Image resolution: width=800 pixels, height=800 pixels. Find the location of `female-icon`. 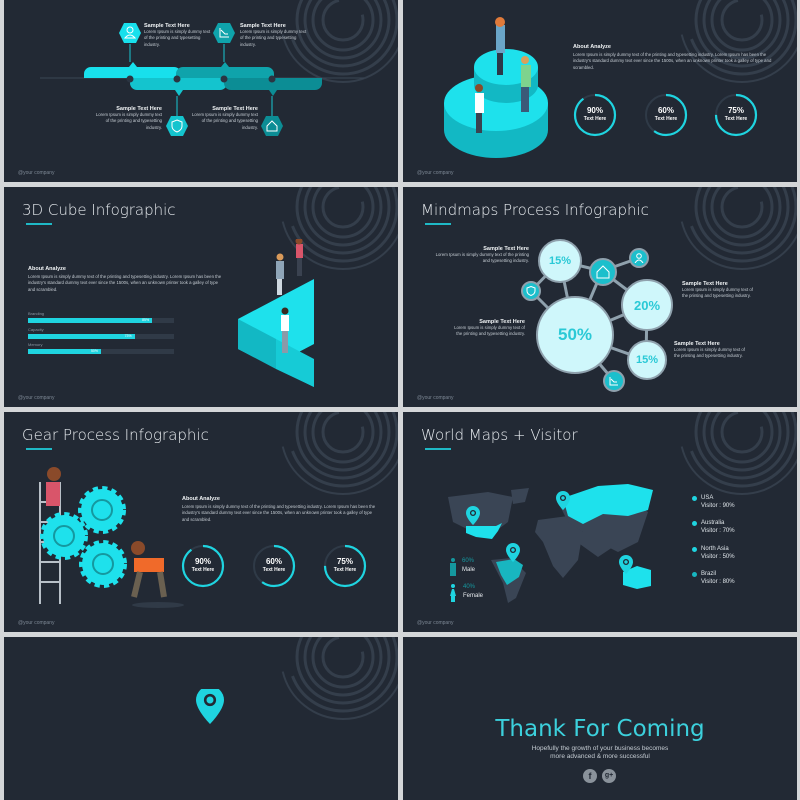

female-icon is located at coordinates (453, 593).